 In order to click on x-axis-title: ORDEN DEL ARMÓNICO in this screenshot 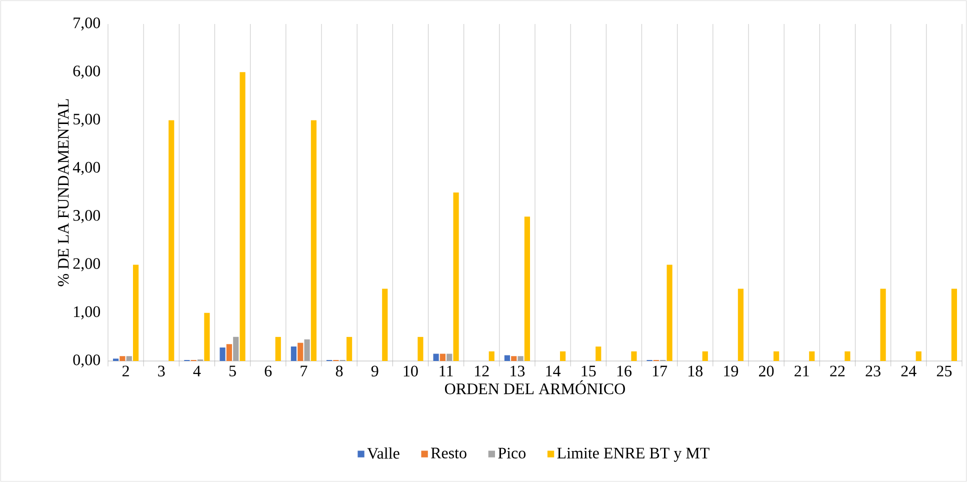, I will do `click(534, 387)`.